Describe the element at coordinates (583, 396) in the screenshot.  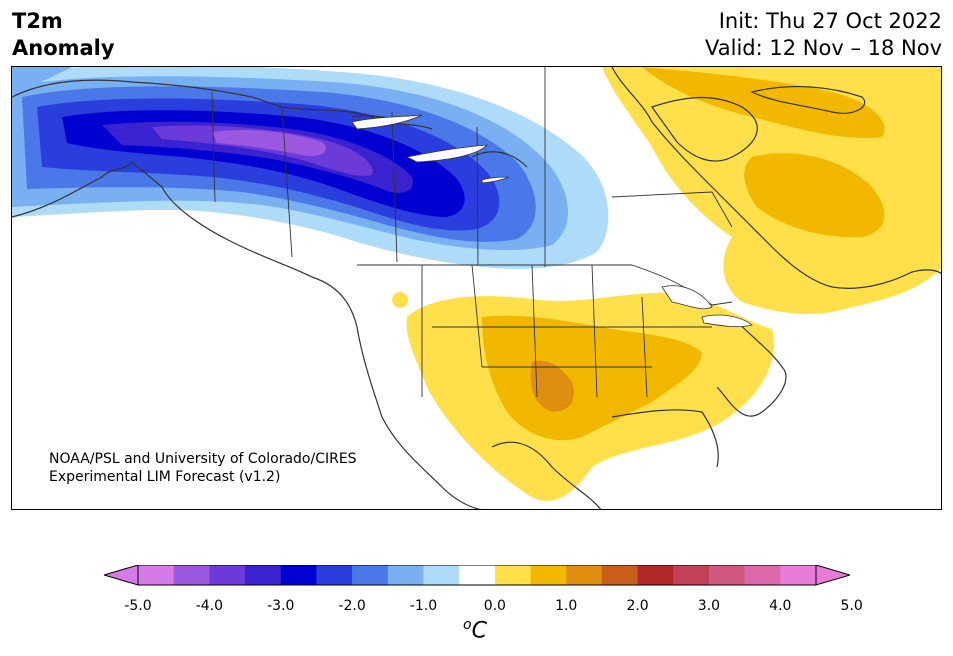
I see `warm-anomaly-us` at that location.